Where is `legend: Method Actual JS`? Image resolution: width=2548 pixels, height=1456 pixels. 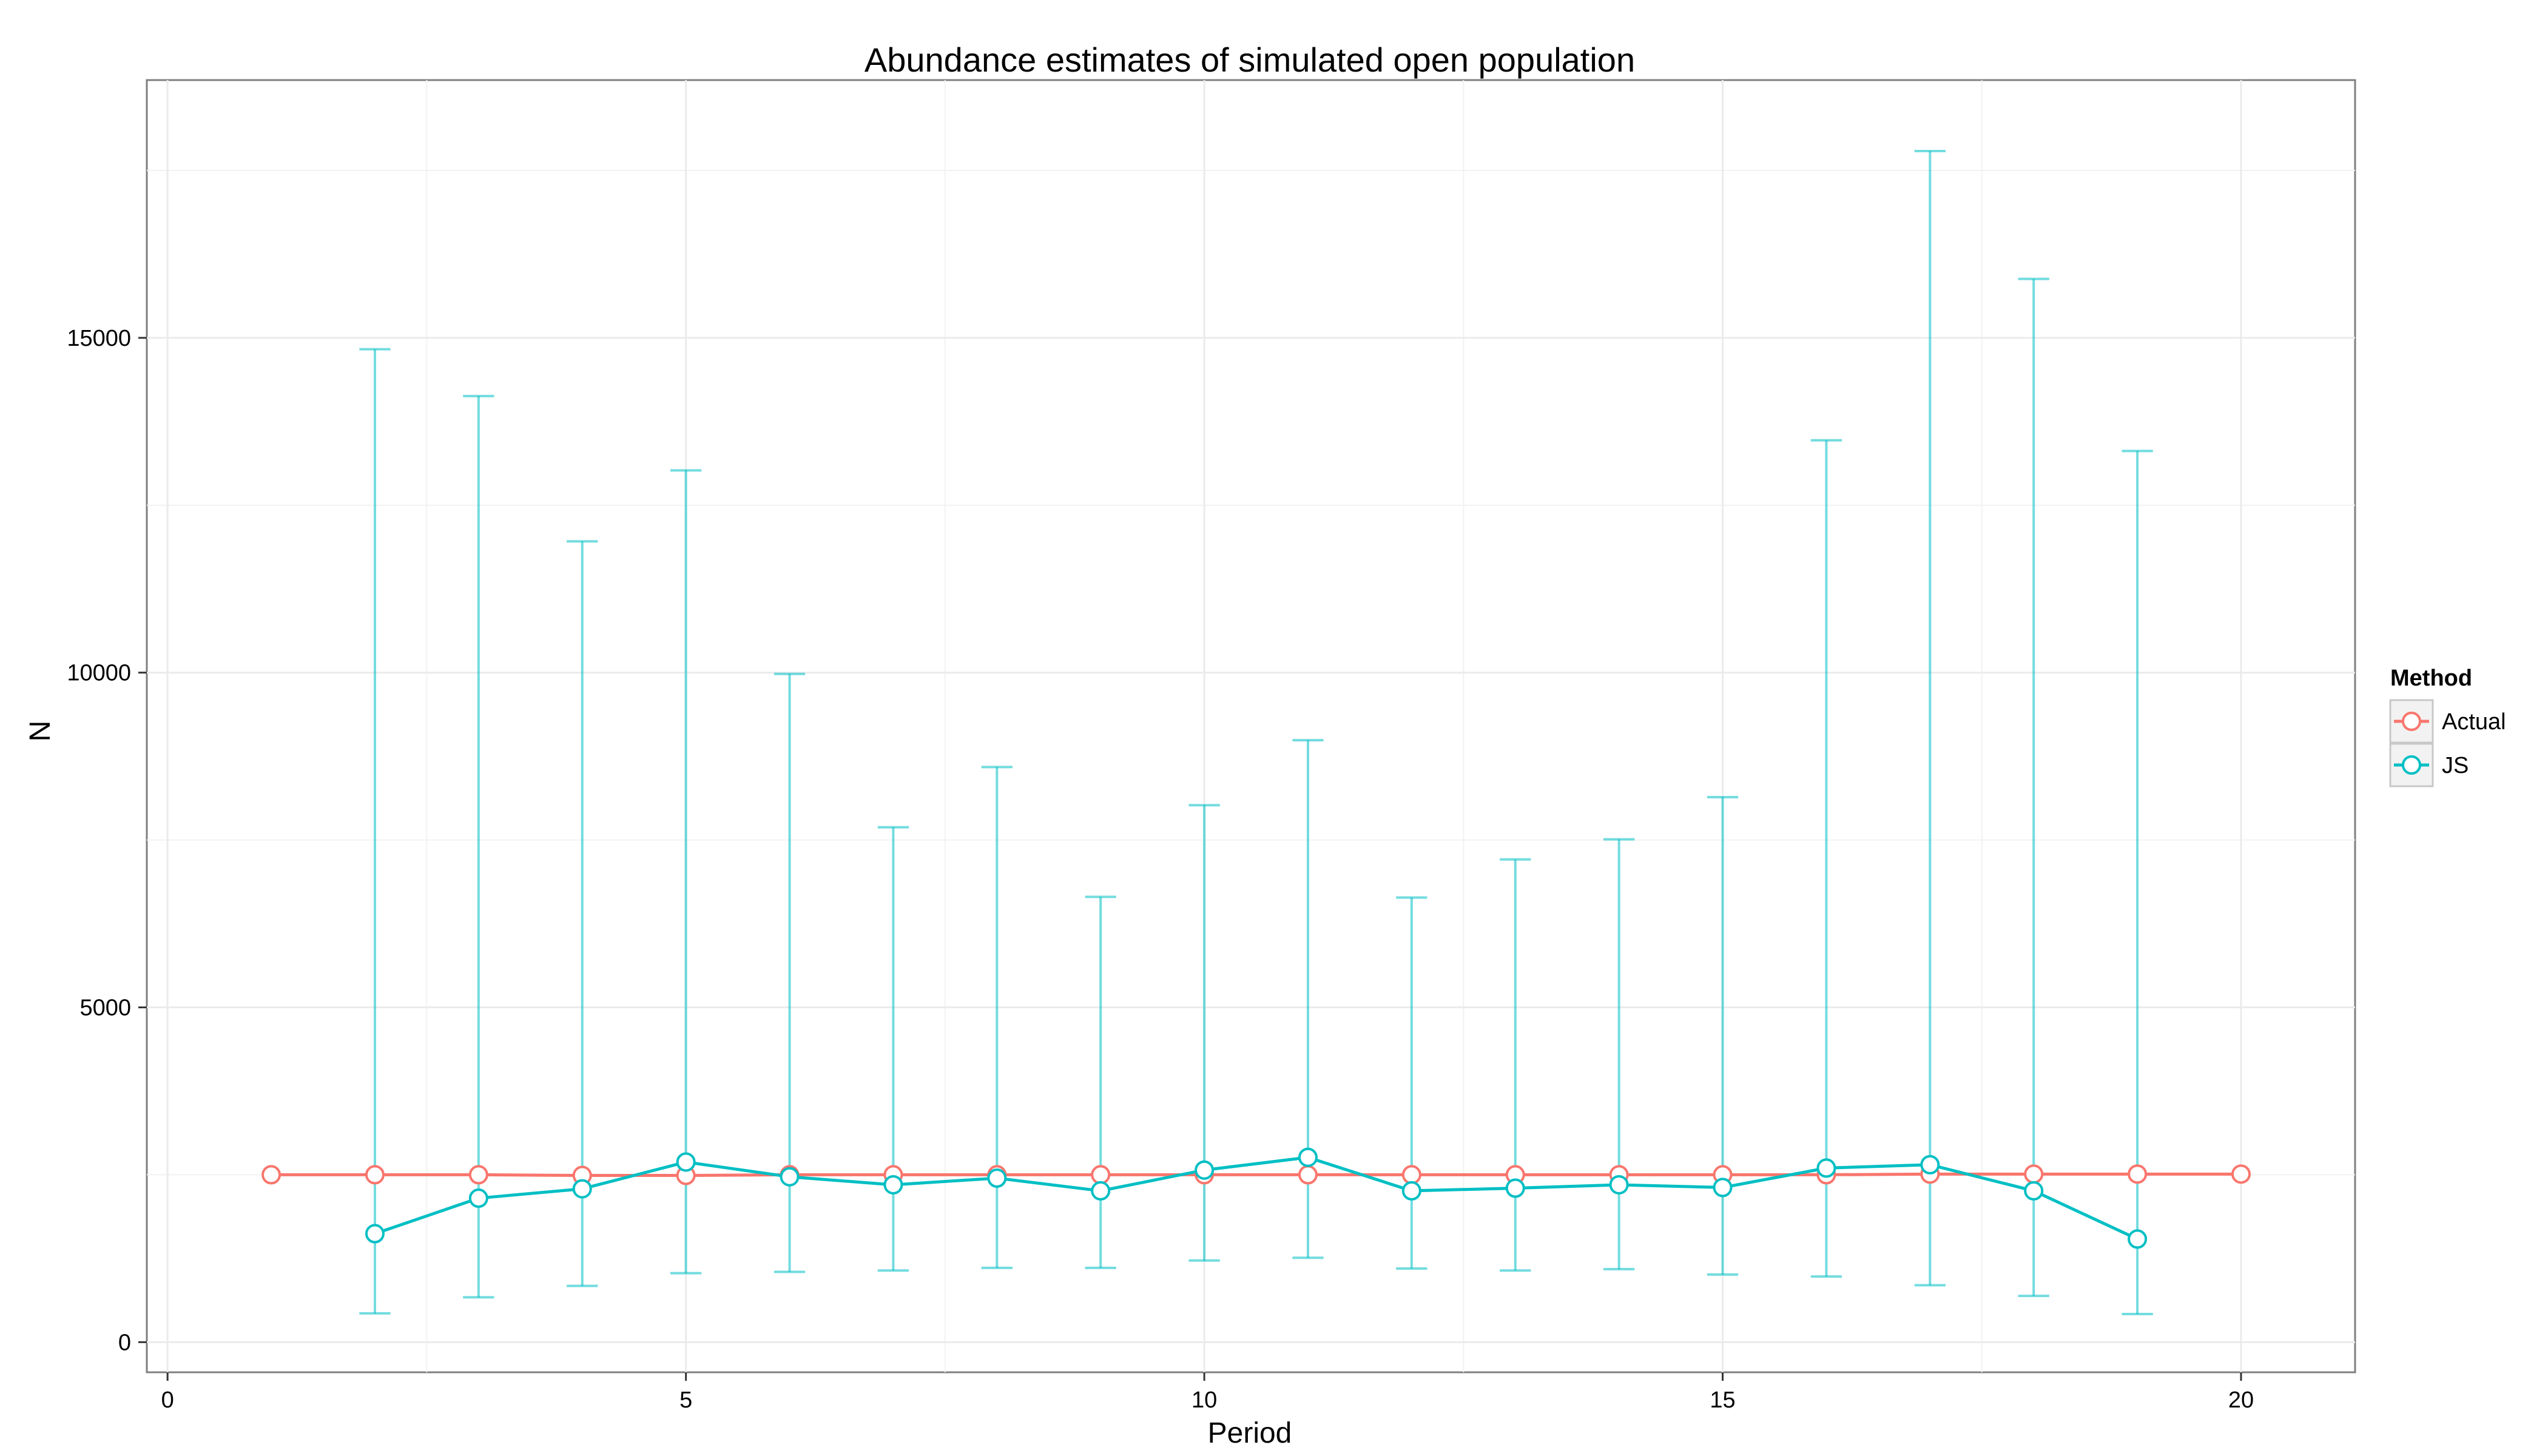 legend: Method Actual JS is located at coordinates (2447, 726).